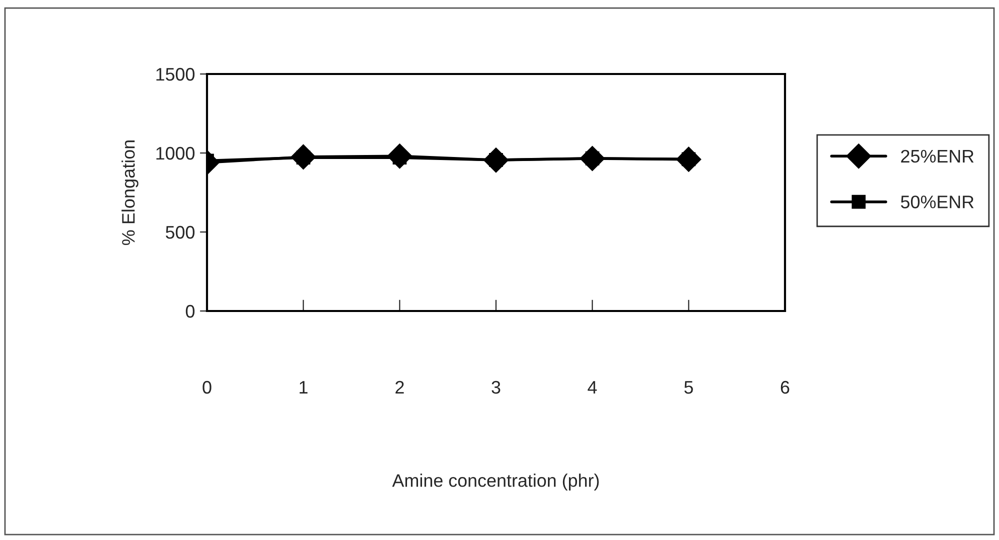 Image resolution: width=999 pixels, height=540 pixels. What do you see at coordinates (495, 482) in the screenshot?
I see `x-axis-title: Amine concentration (phr)` at bounding box center [495, 482].